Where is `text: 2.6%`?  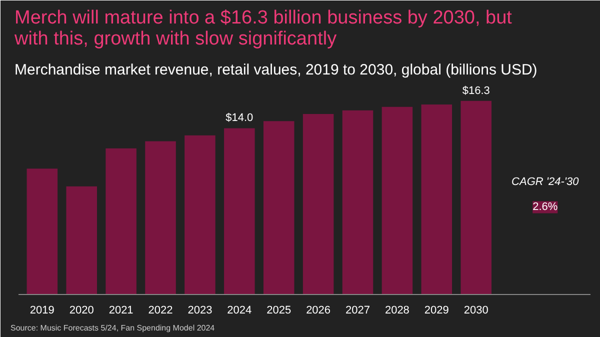 text: 2.6% is located at coordinates (545, 207).